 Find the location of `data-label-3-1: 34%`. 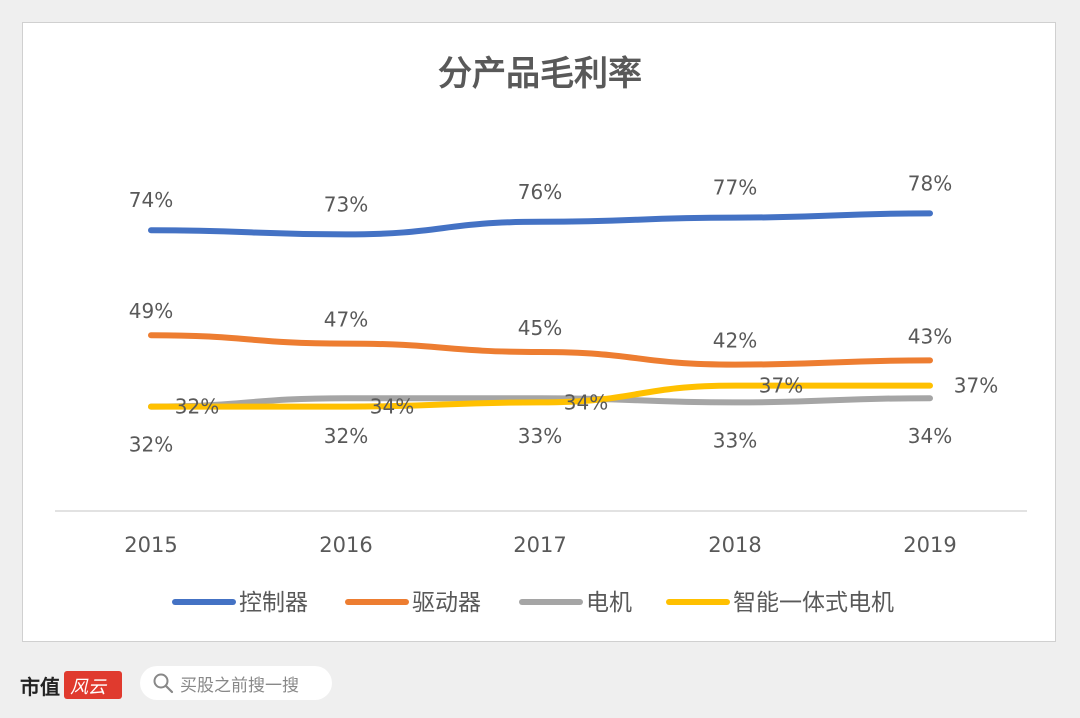

data-label-3-1: 34% is located at coordinates (392, 407).